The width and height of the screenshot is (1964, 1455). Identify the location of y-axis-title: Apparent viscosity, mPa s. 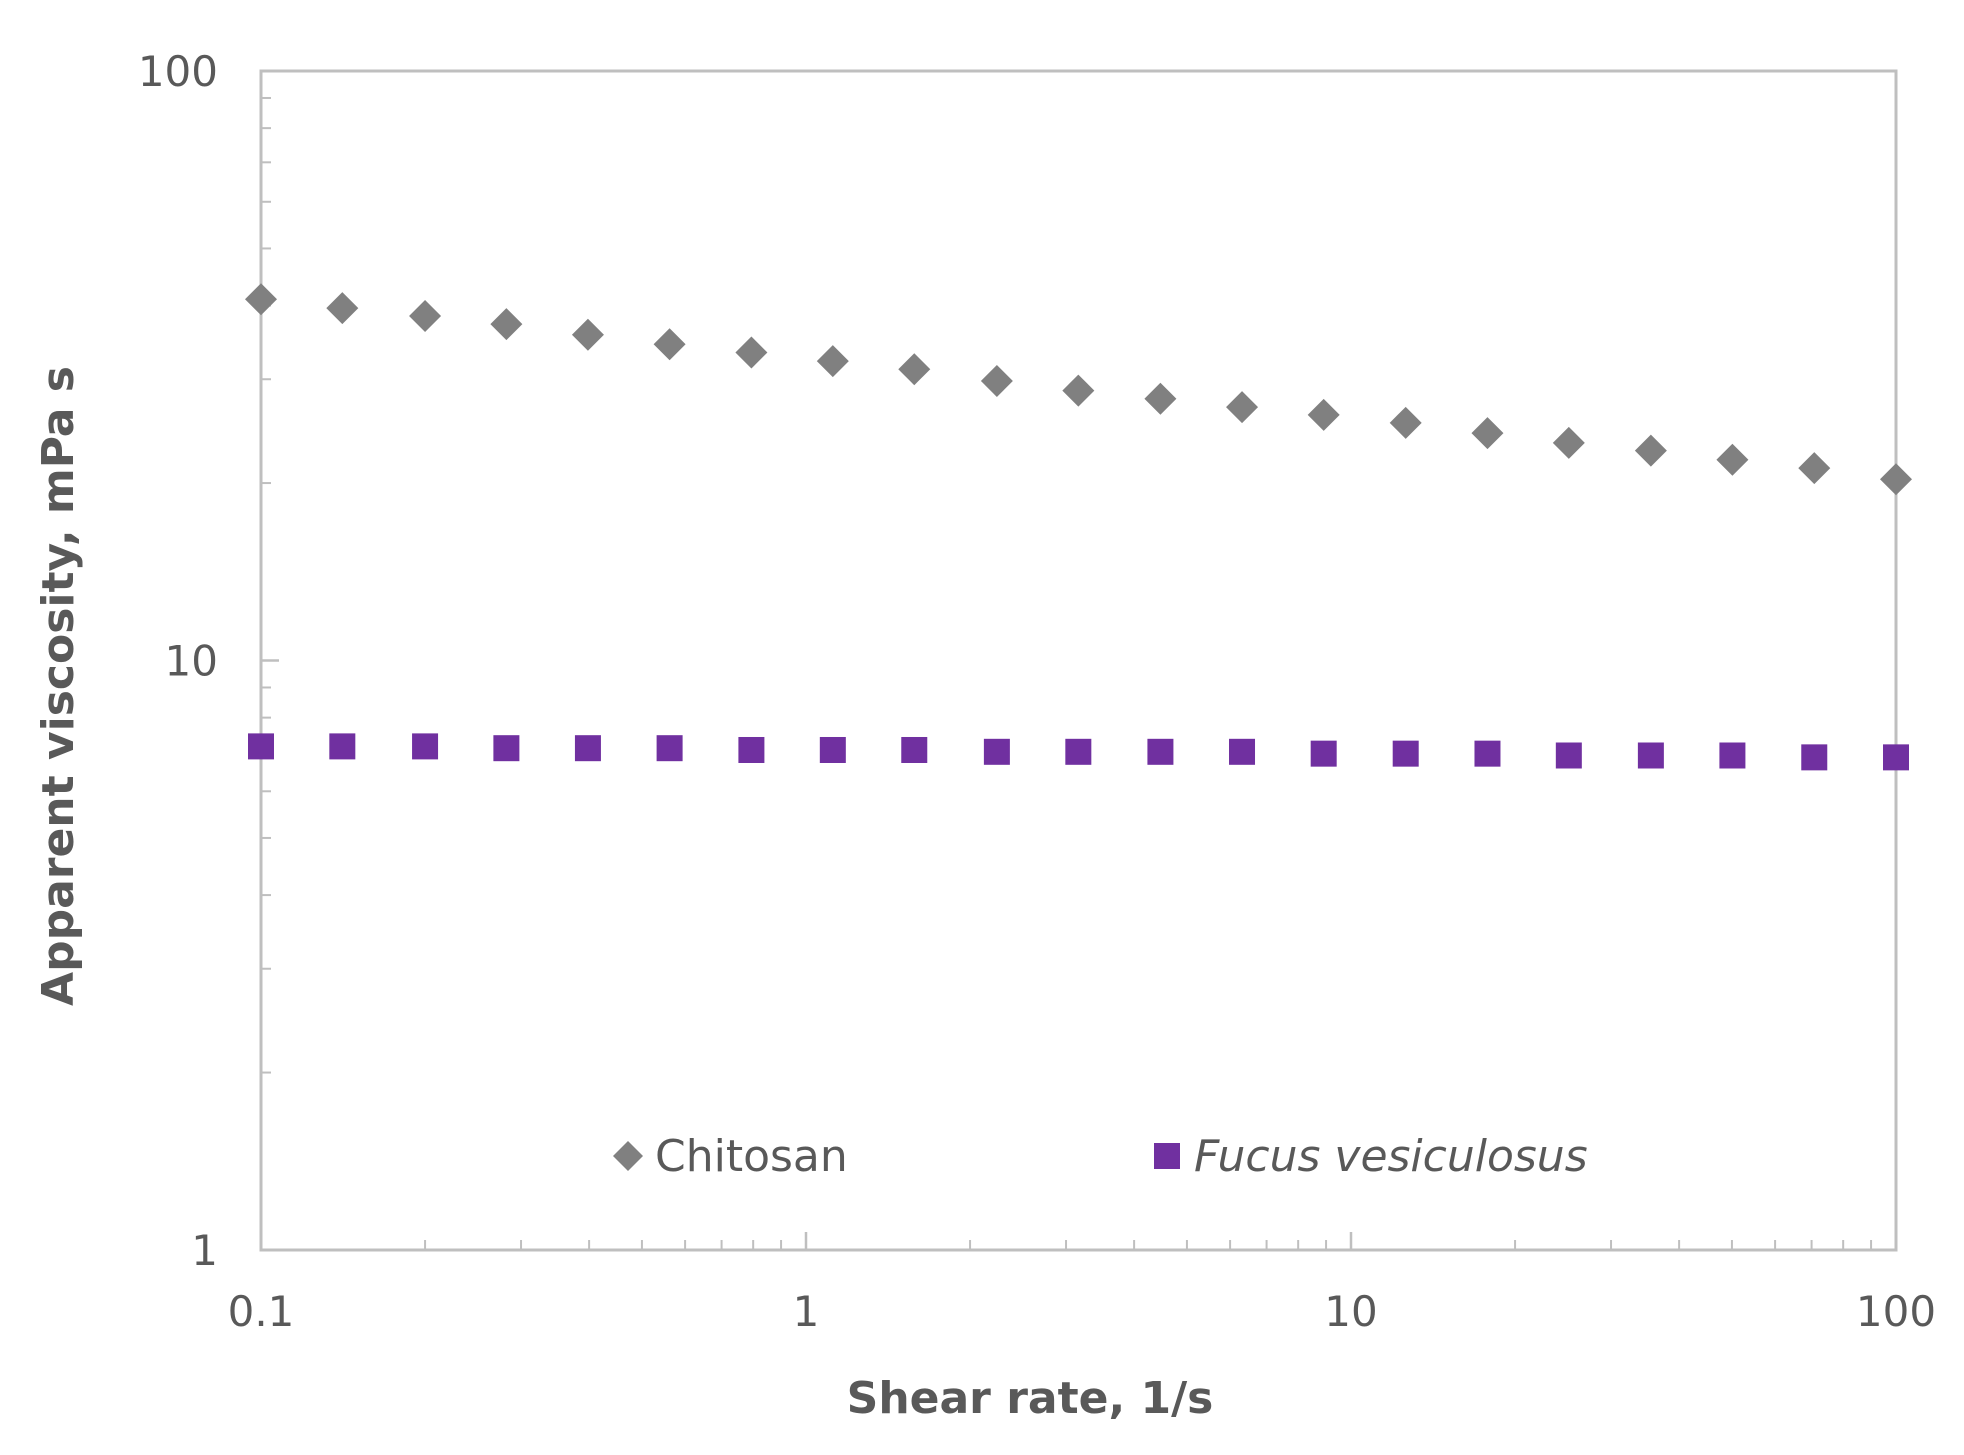
(58, 686).